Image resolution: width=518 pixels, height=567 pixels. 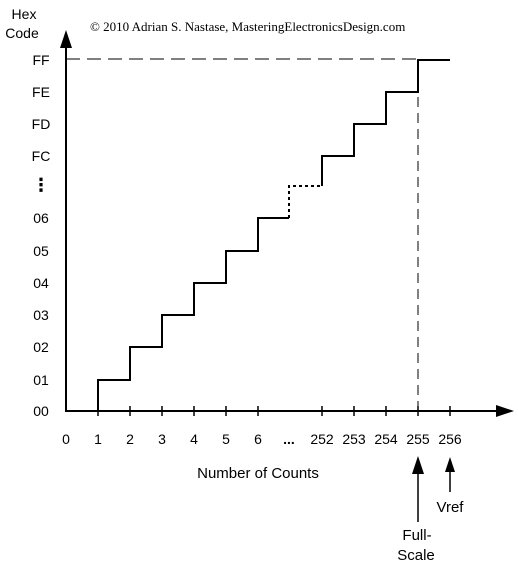 I want to click on x-axis-tick-label: 3, so click(x=162, y=439).